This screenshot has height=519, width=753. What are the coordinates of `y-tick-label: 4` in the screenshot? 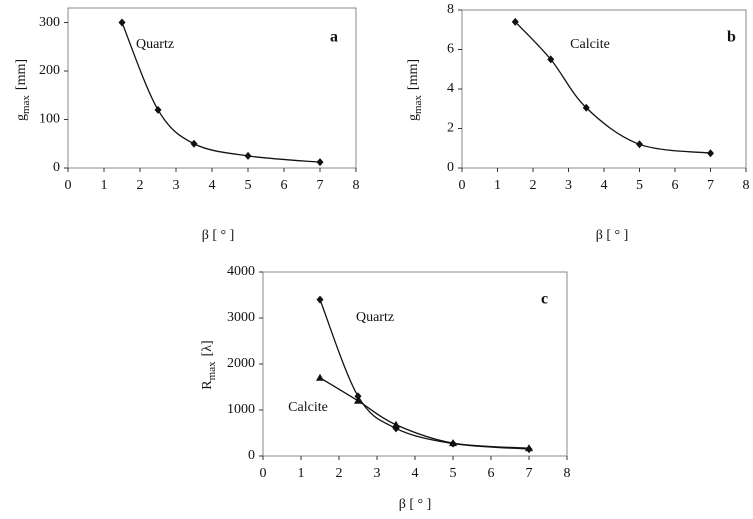 It's located at (450, 88).